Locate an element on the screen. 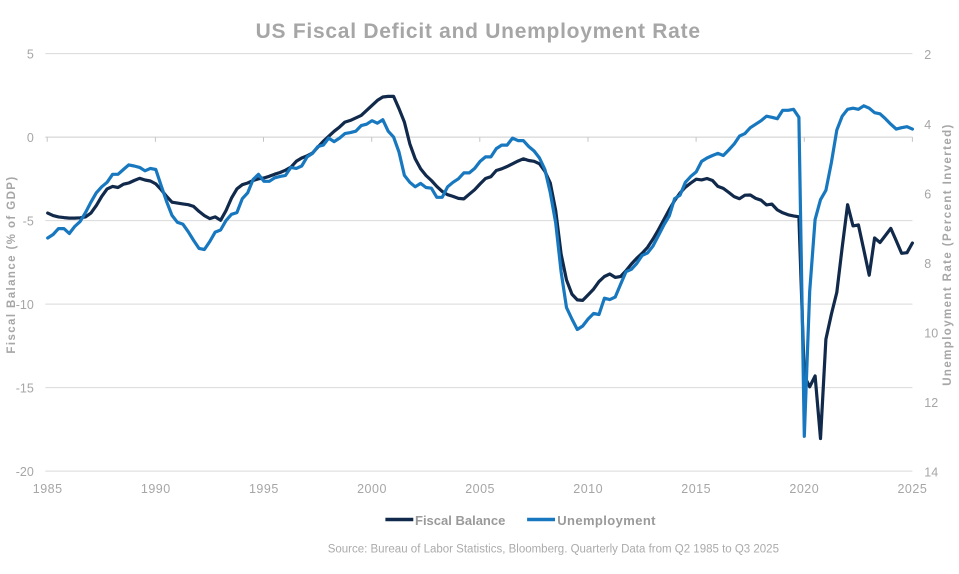 The width and height of the screenshot is (959, 574). svg-text: 2010 is located at coordinates (588, 489).